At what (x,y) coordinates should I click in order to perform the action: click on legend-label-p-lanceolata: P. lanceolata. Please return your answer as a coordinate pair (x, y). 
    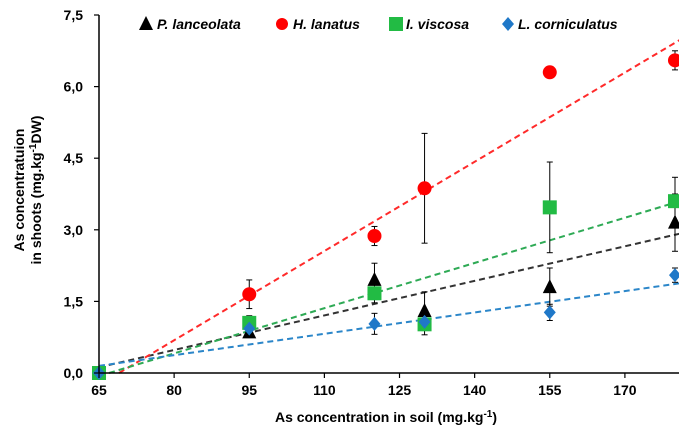
    Looking at the image, I should click on (199, 24).